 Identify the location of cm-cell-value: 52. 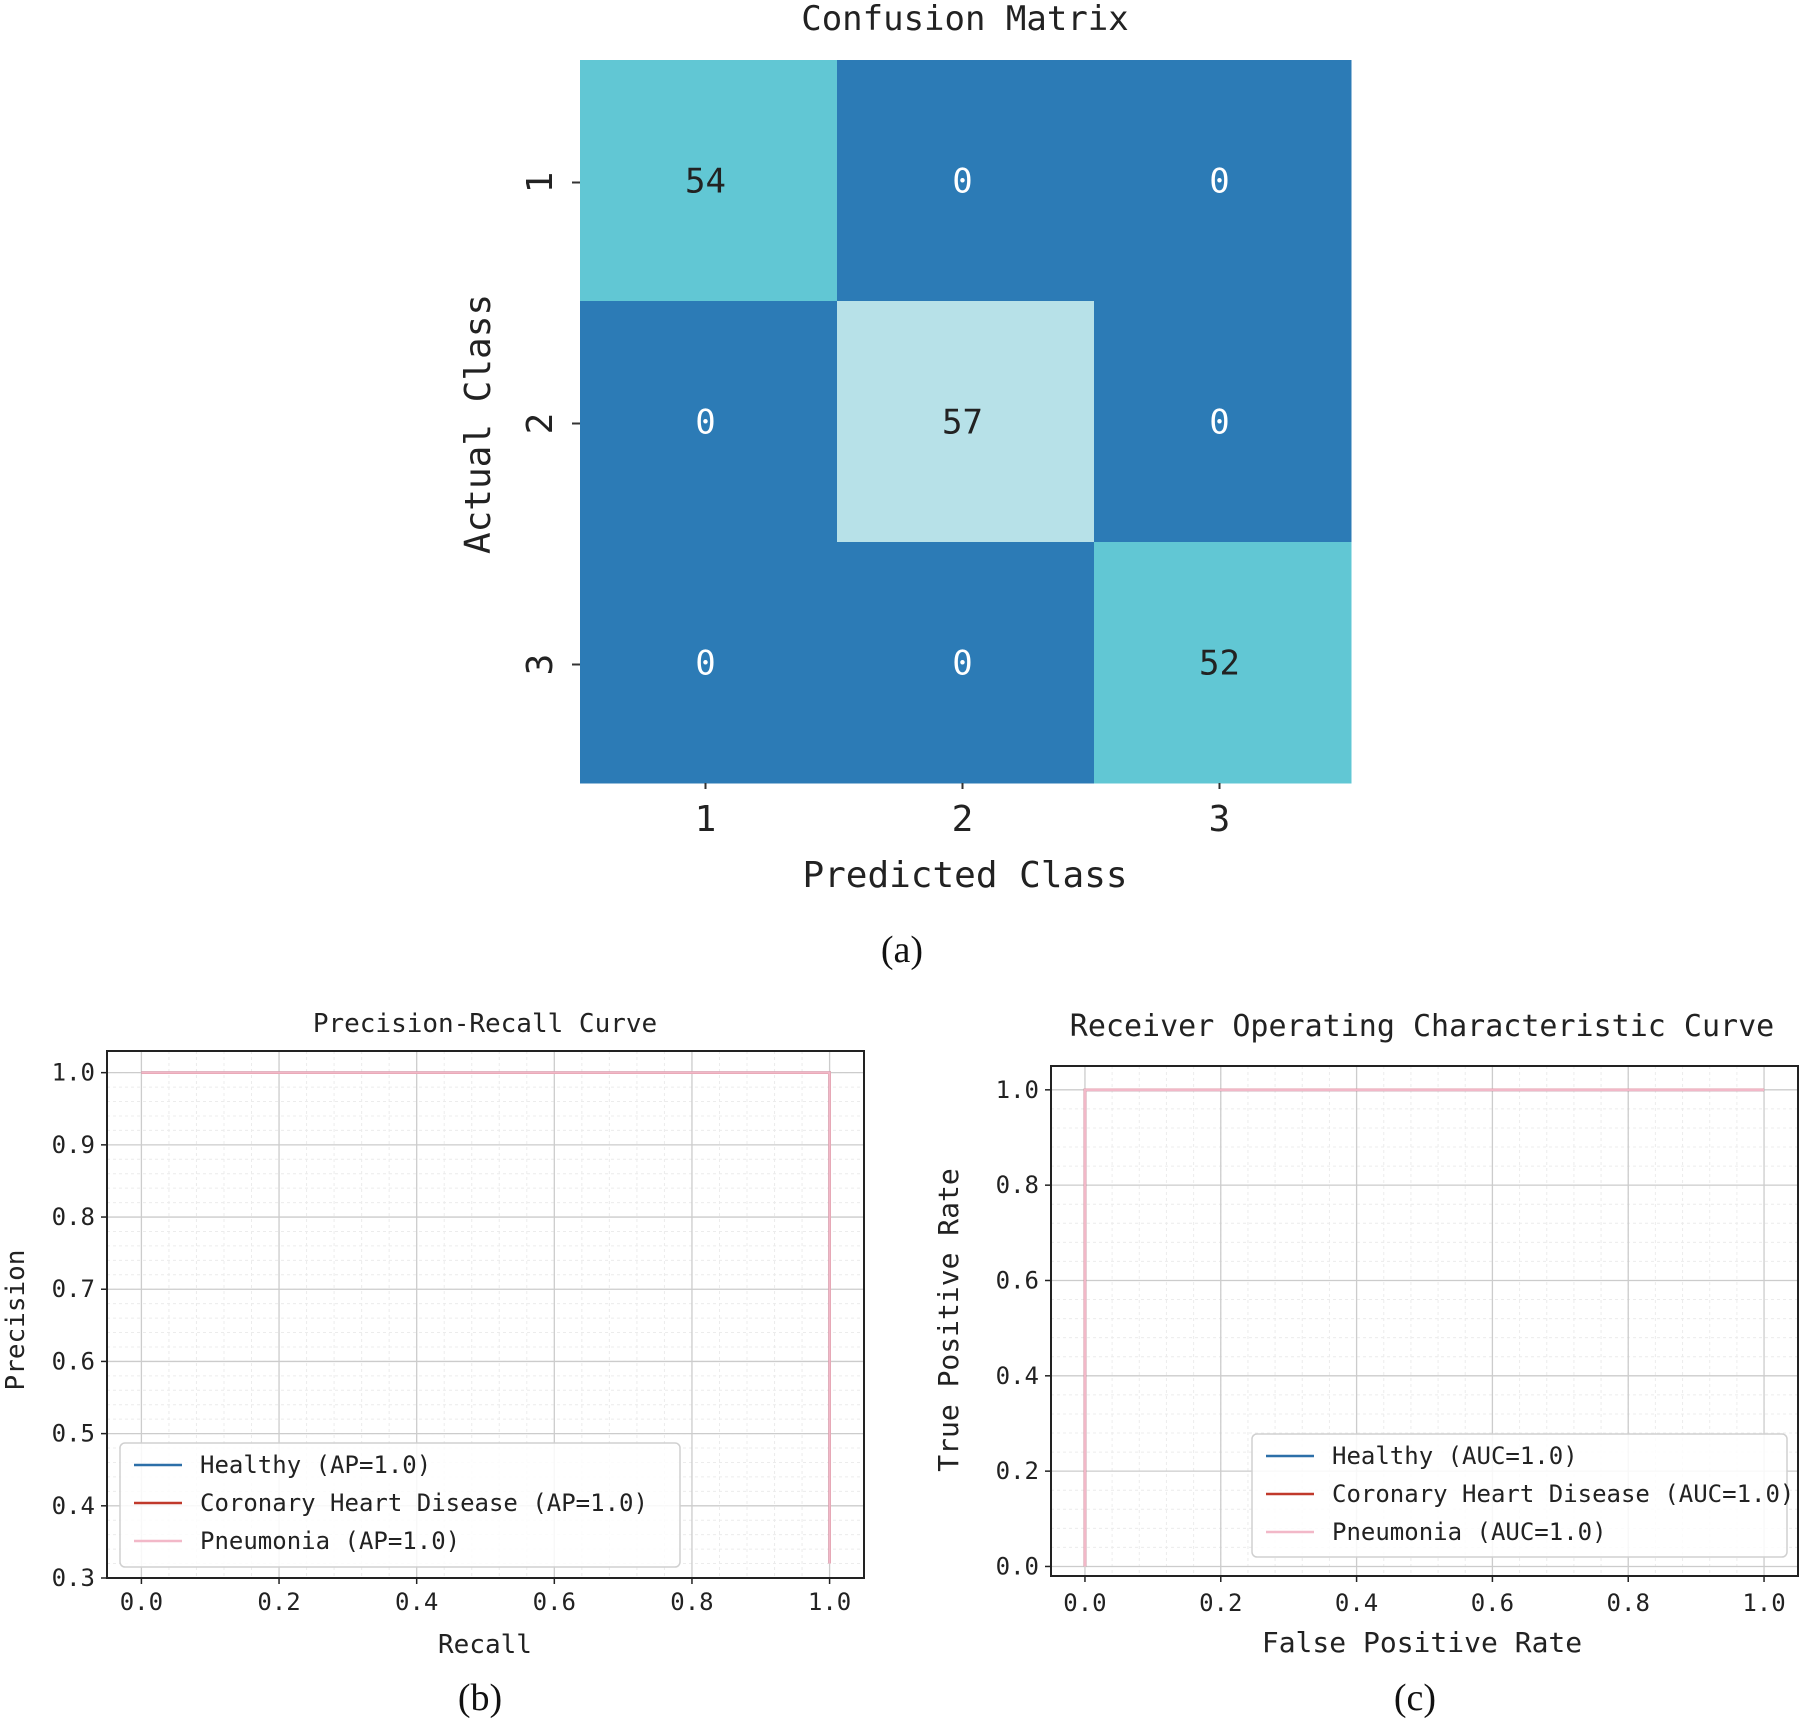
(1219, 664).